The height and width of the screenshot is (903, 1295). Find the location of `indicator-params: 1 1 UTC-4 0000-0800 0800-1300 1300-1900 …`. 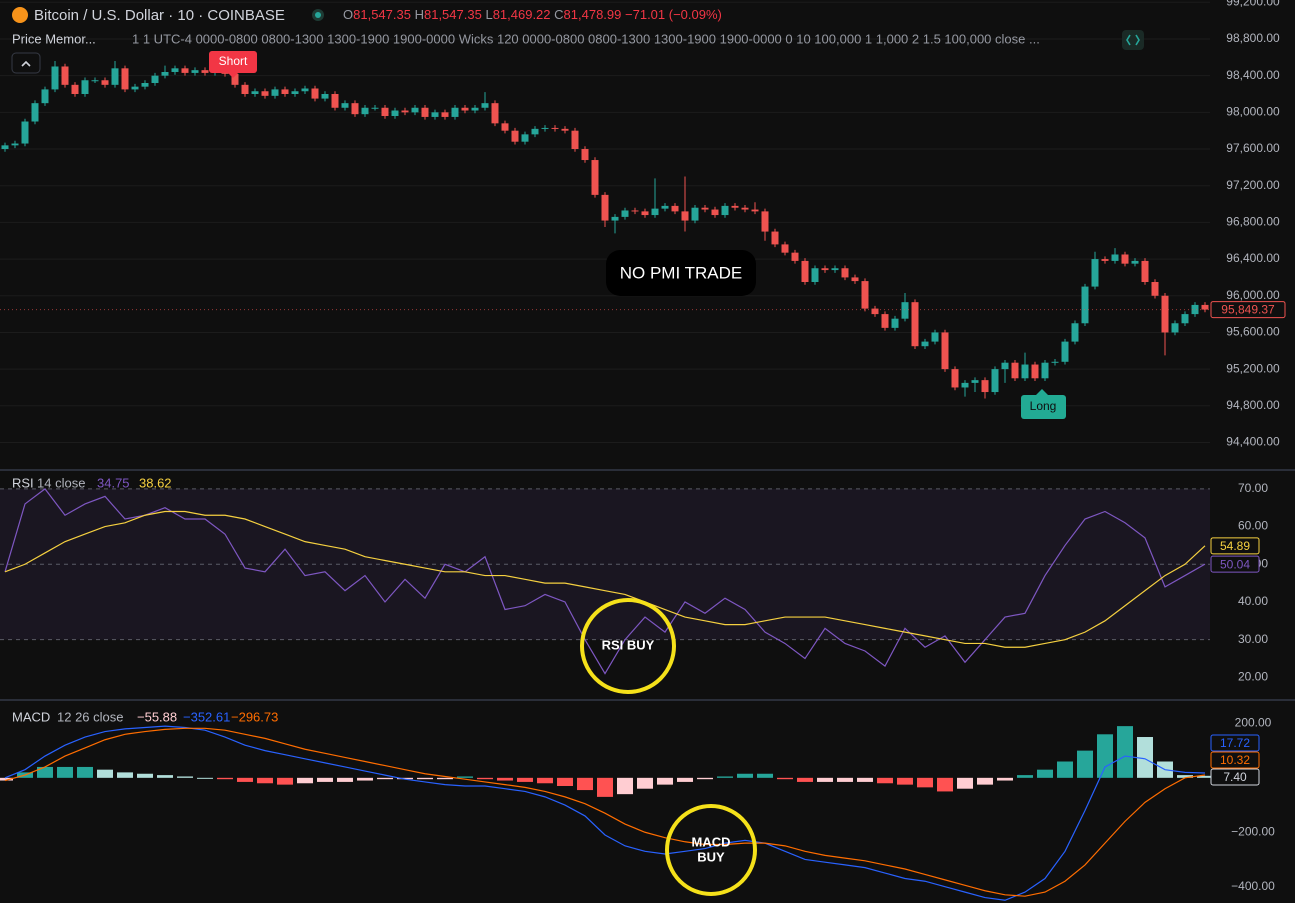

indicator-params: 1 1 UTC-4 0000-0800 0800-1300 1300-1900 … is located at coordinates (586, 38).